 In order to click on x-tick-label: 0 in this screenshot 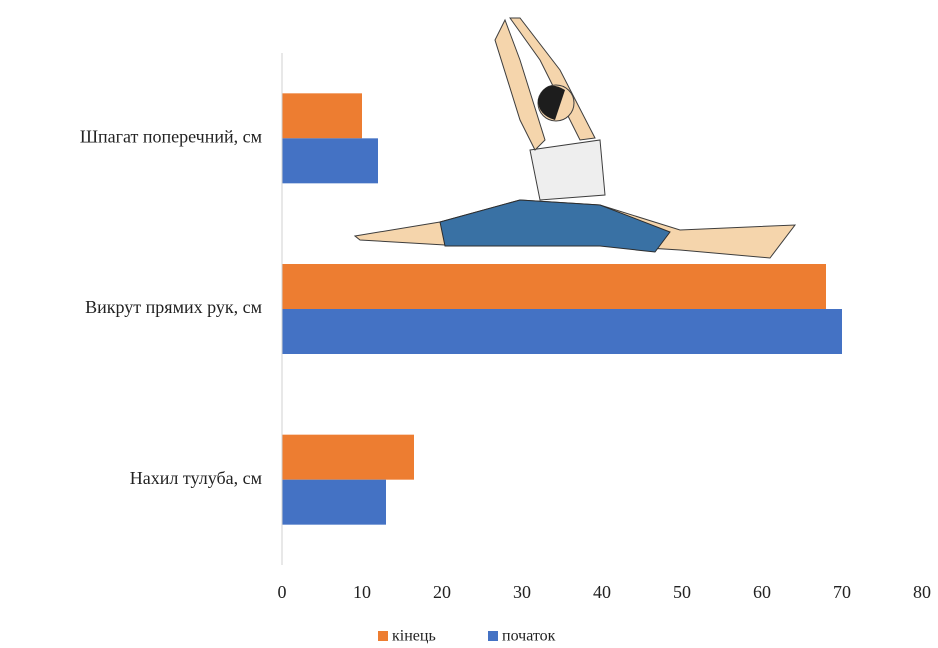, I will do `click(282, 592)`.